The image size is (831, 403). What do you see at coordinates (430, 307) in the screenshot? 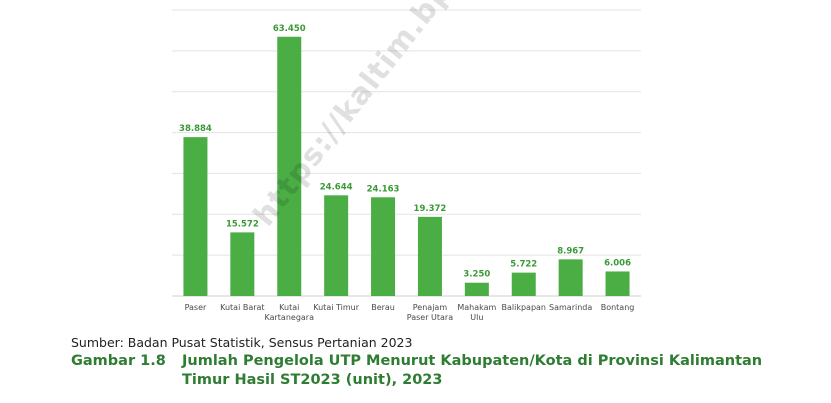
I see `category-label: Penajam` at bounding box center [430, 307].